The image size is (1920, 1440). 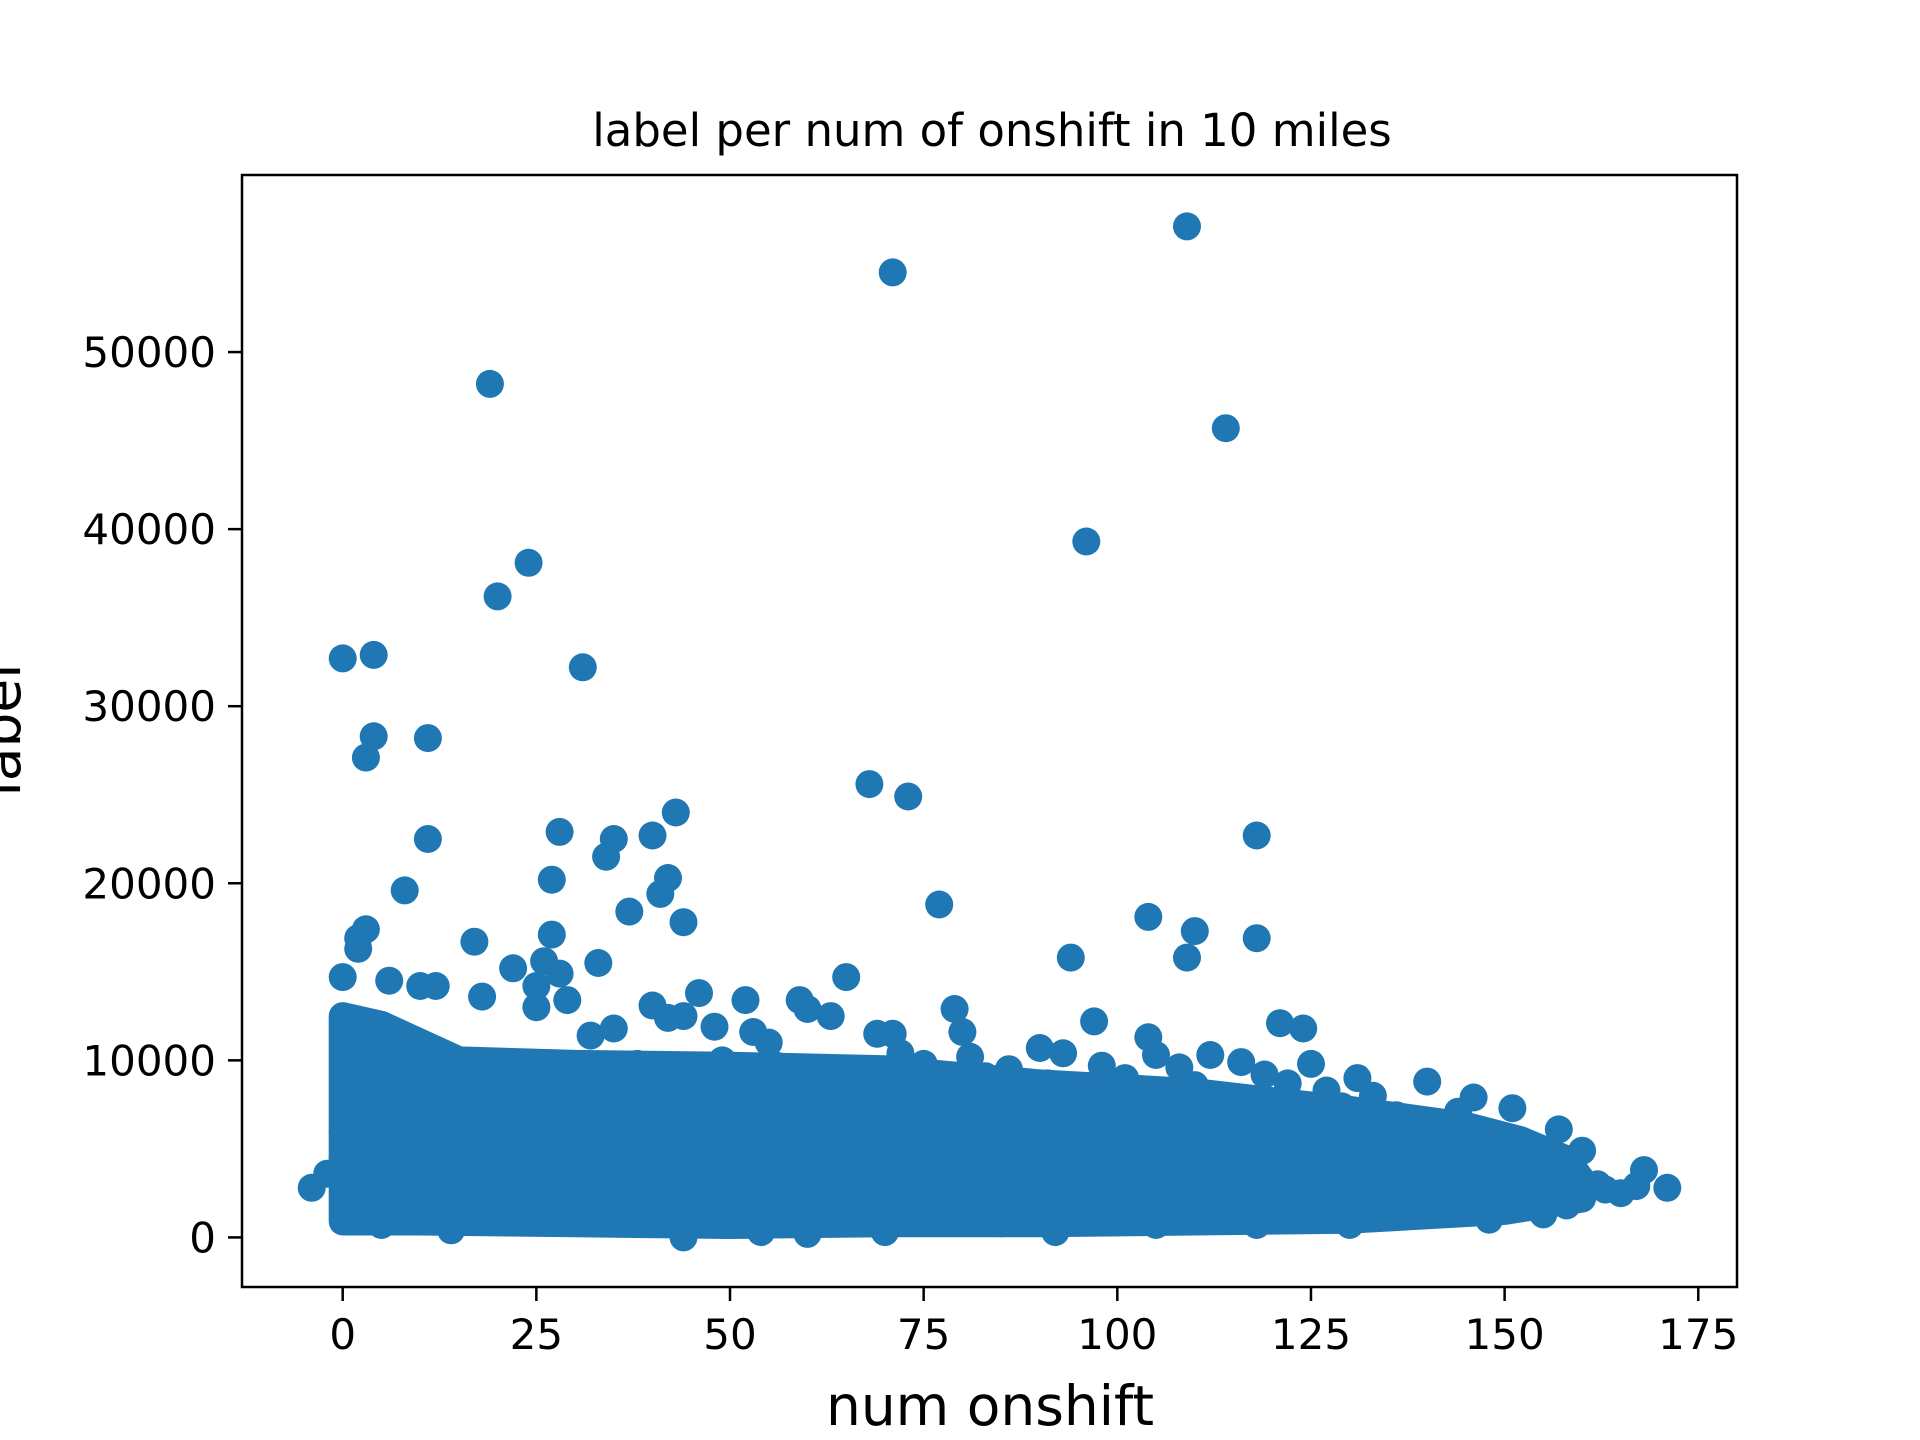 I want to click on chart-title: label per num of onshift in 10 miles, so click(x=991, y=130).